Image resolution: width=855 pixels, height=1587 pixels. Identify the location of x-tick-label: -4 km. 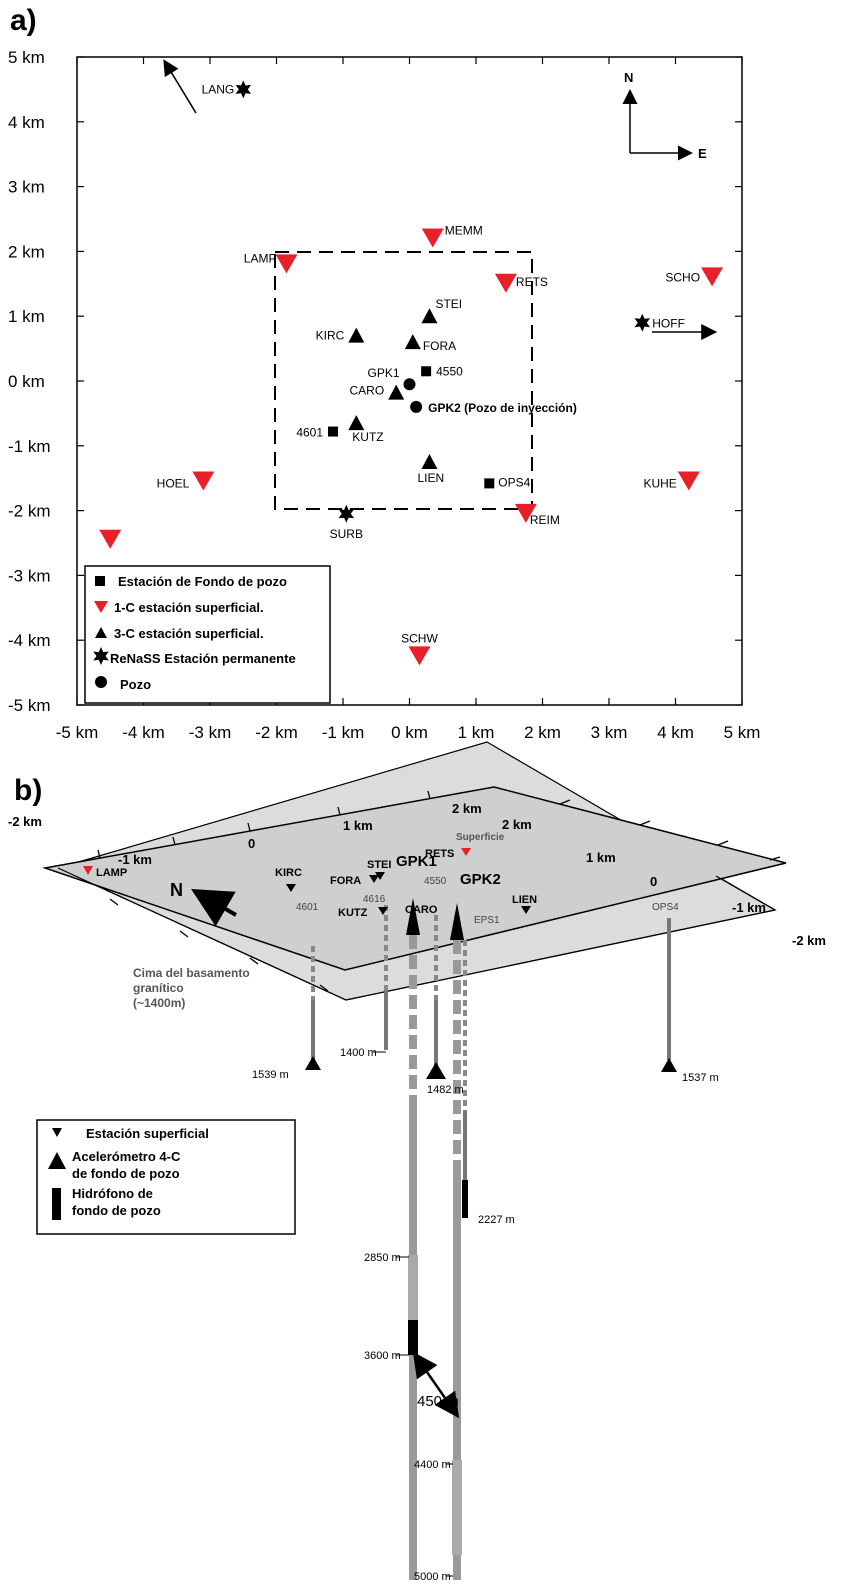
(143, 732).